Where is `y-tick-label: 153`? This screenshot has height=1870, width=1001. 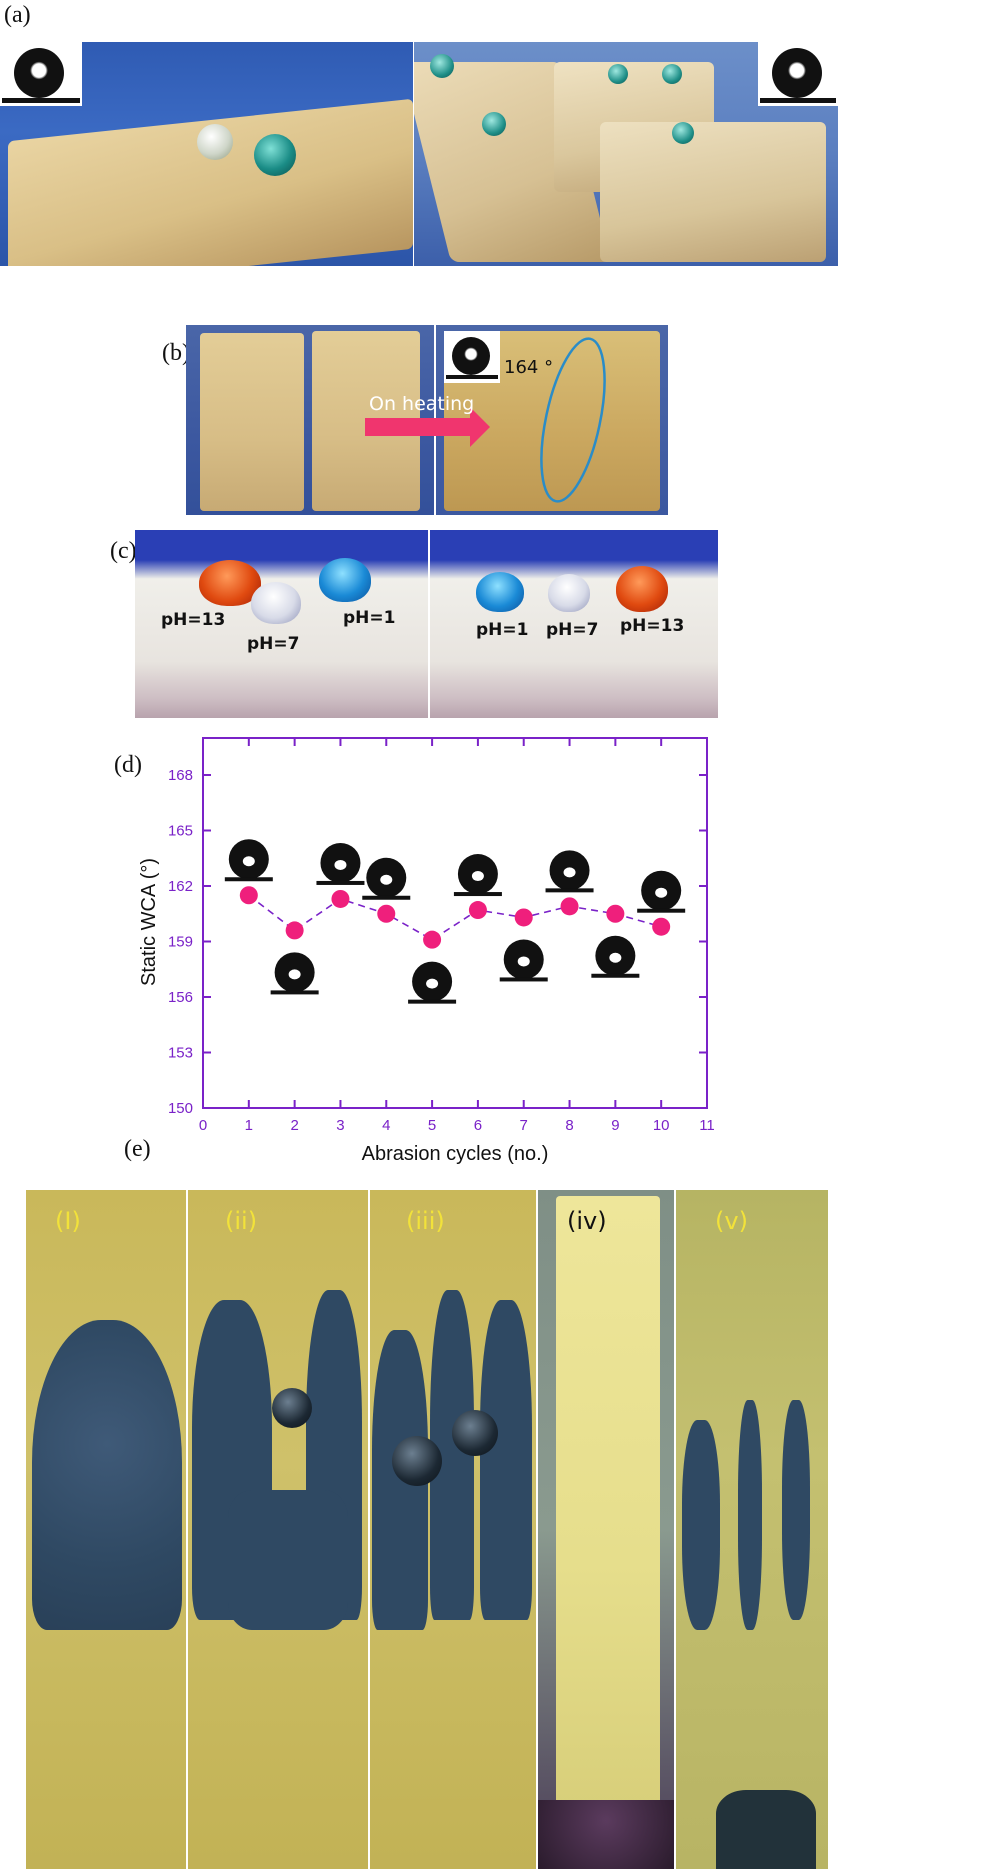 y-tick-label: 153 is located at coordinates (180, 1053).